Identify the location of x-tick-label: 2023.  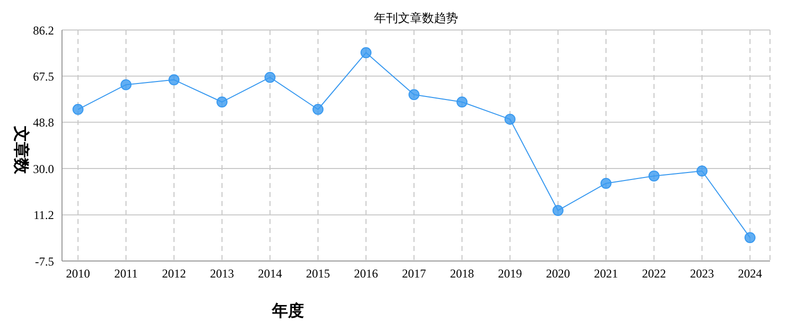
(702, 273).